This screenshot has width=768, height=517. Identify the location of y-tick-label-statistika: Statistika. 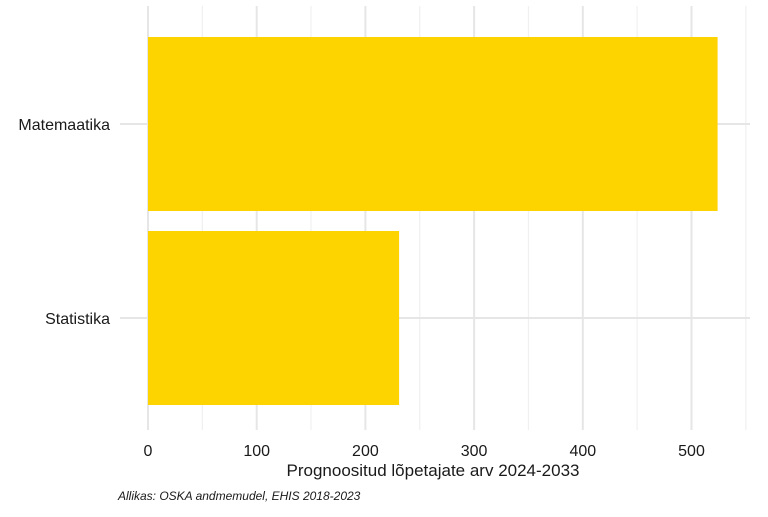
(77, 319).